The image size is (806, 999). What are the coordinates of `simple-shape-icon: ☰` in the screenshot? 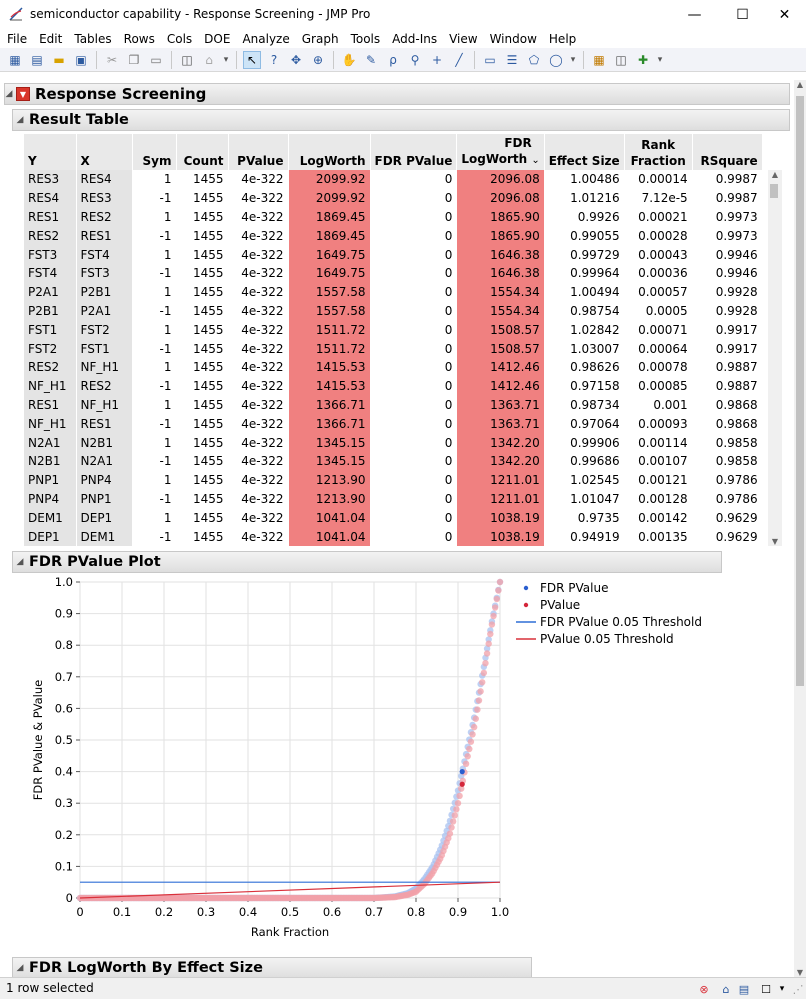 It's located at (512, 59).